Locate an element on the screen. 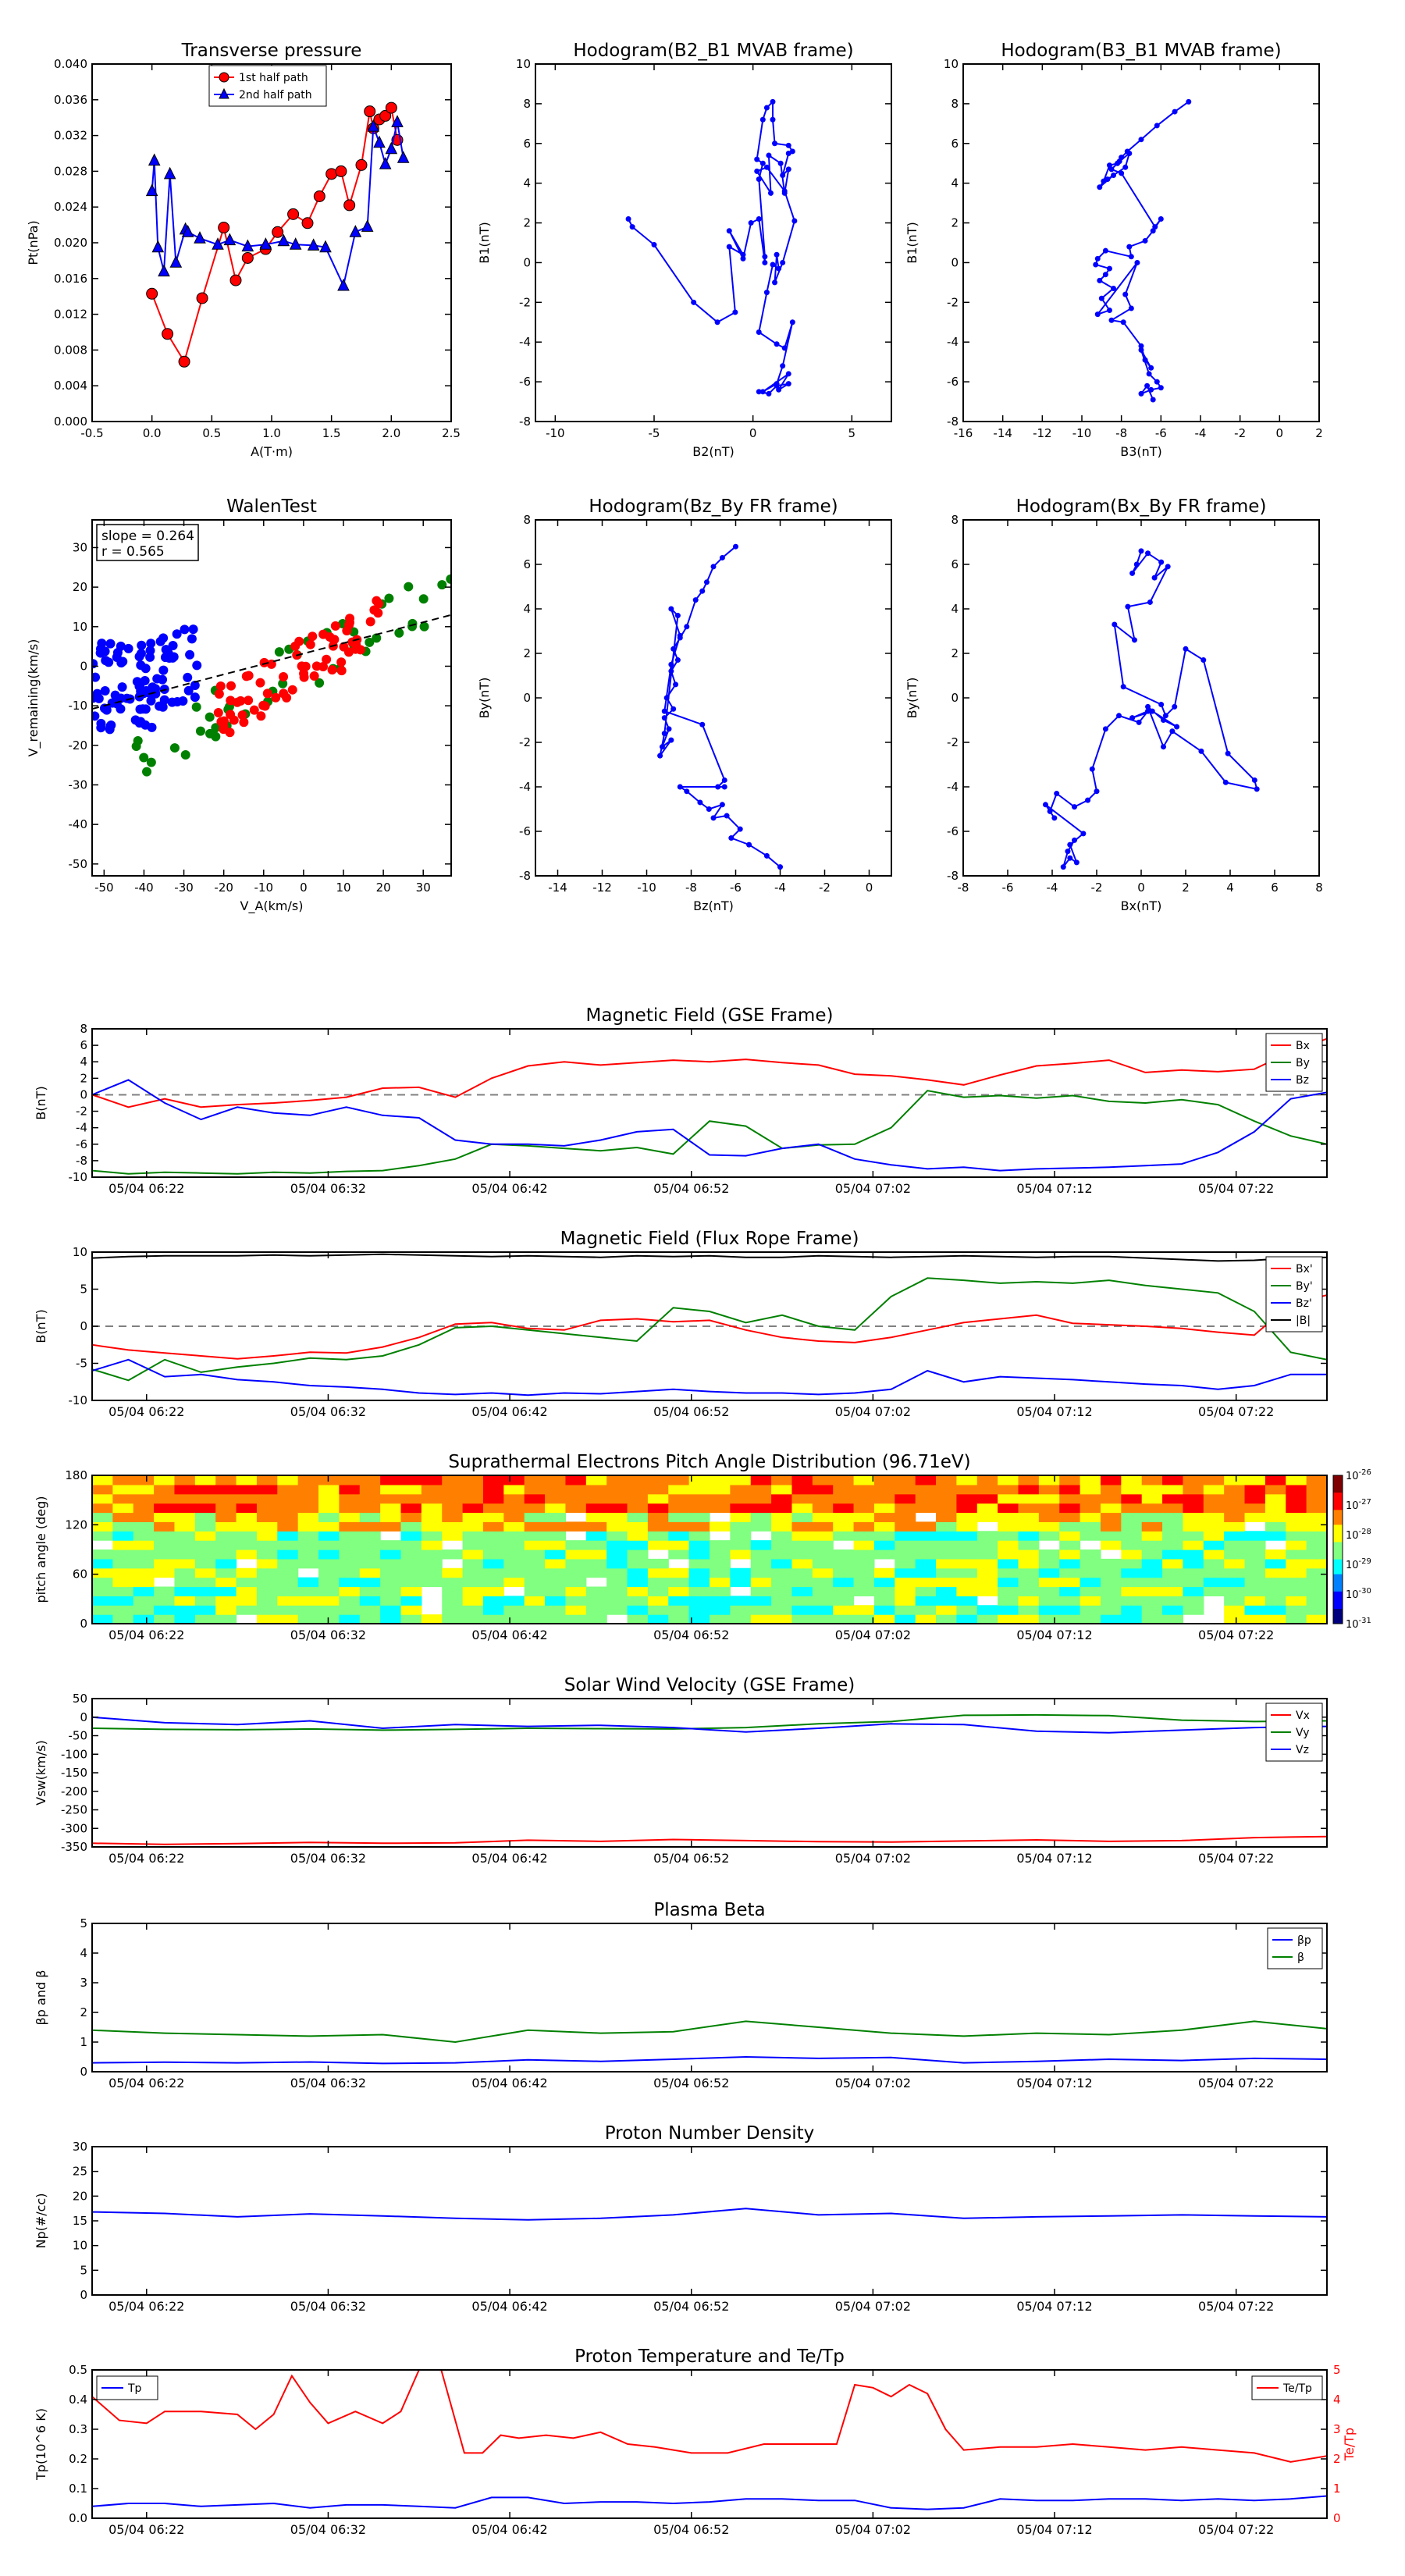 The height and width of the screenshot is (2576, 1405). x-axis-label: V_A(km/s) is located at coordinates (272, 906).